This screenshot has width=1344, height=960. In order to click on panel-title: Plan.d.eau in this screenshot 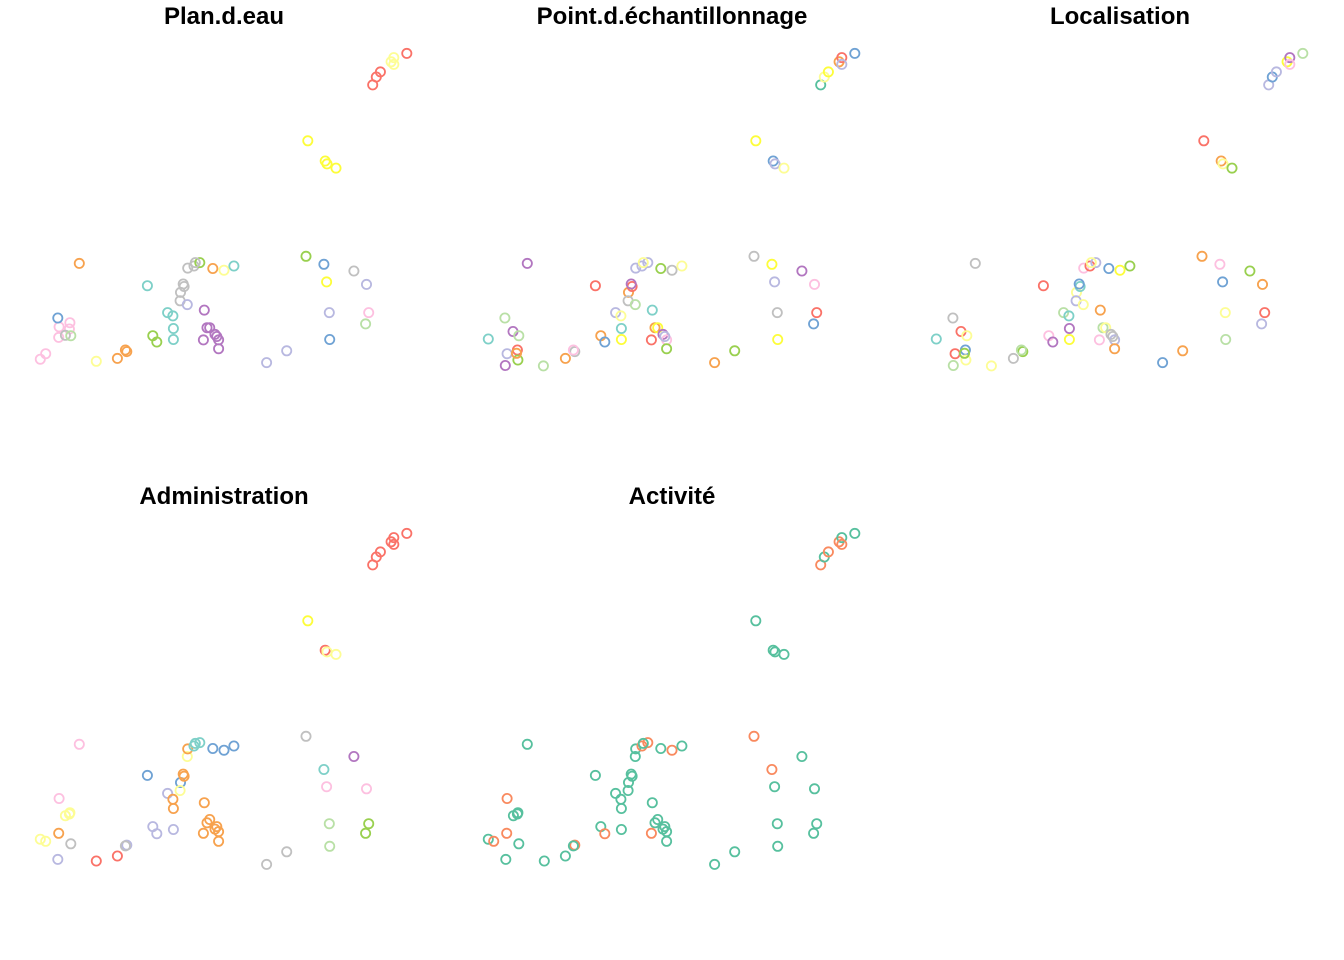, I will do `click(224, 16)`.